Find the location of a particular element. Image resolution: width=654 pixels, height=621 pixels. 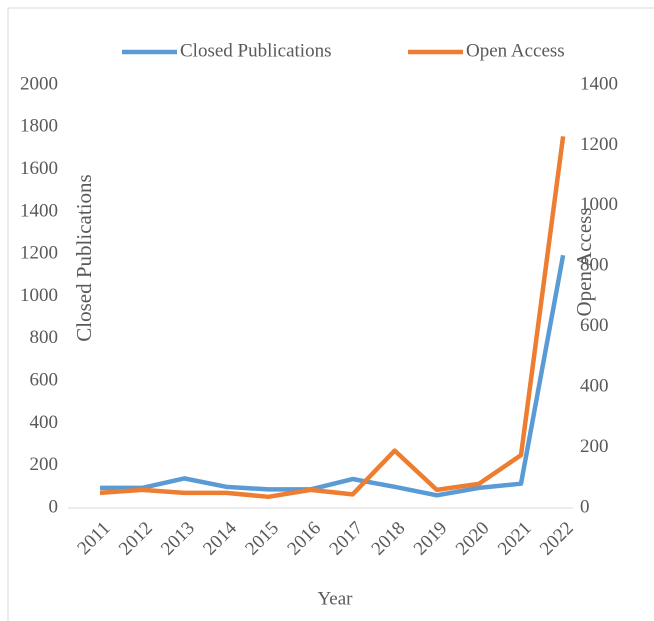

y2-tick-label: 800 is located at coordinates (594, 265).